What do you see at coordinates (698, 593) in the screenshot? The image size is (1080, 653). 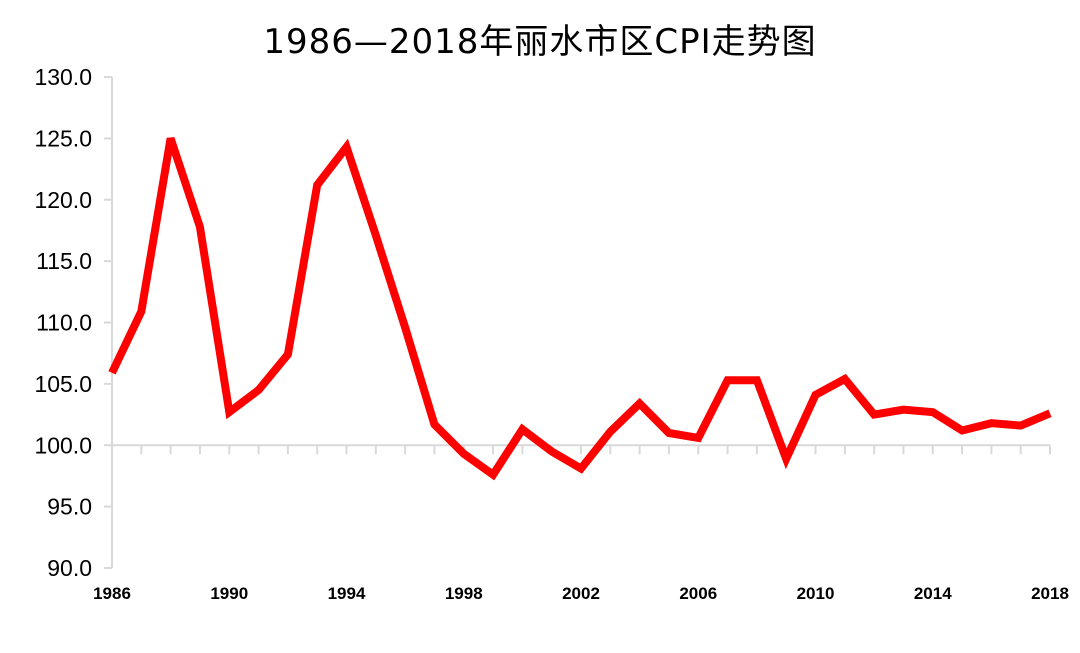 I see `x-tick-label: 2006` at bounding box center [698, 593].